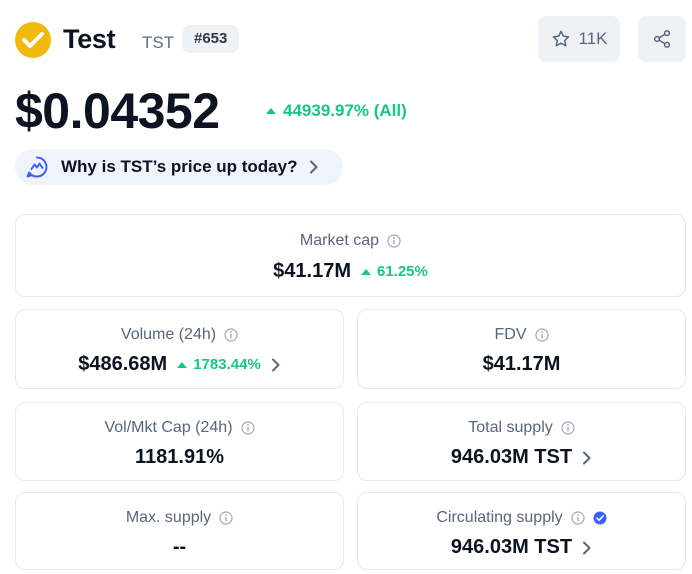  Describe the element at coordinates (123, 364) in the screenshot. I see `volume-value: $486.68M` at that location.